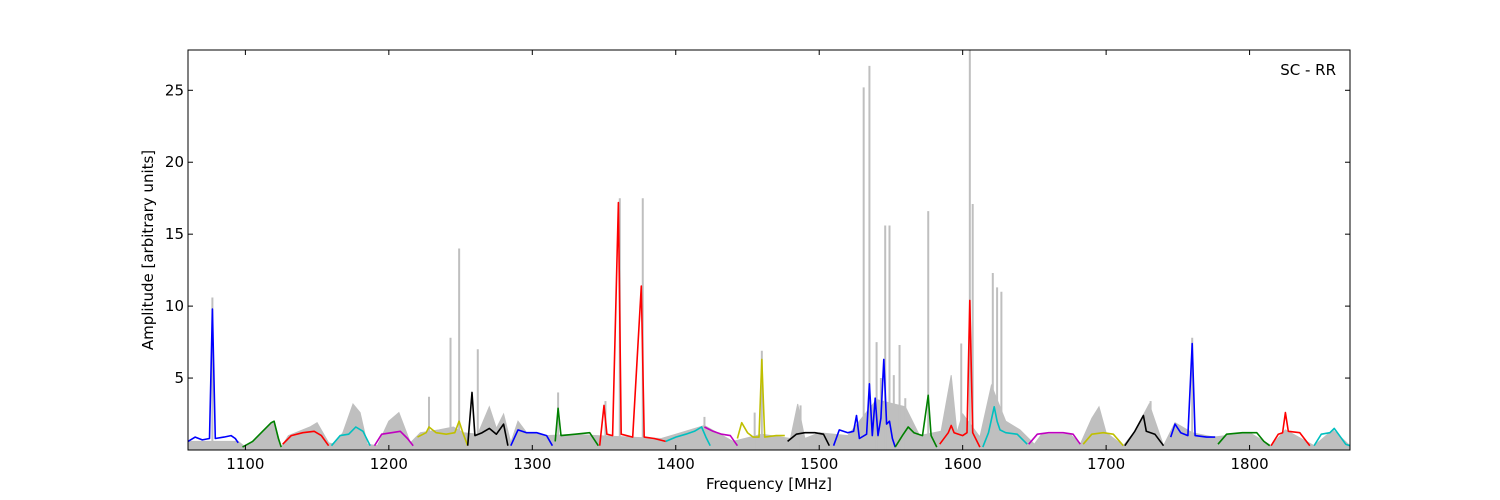  I want to click on x-axis-label: Frequency [MHz], so click(769, 484).